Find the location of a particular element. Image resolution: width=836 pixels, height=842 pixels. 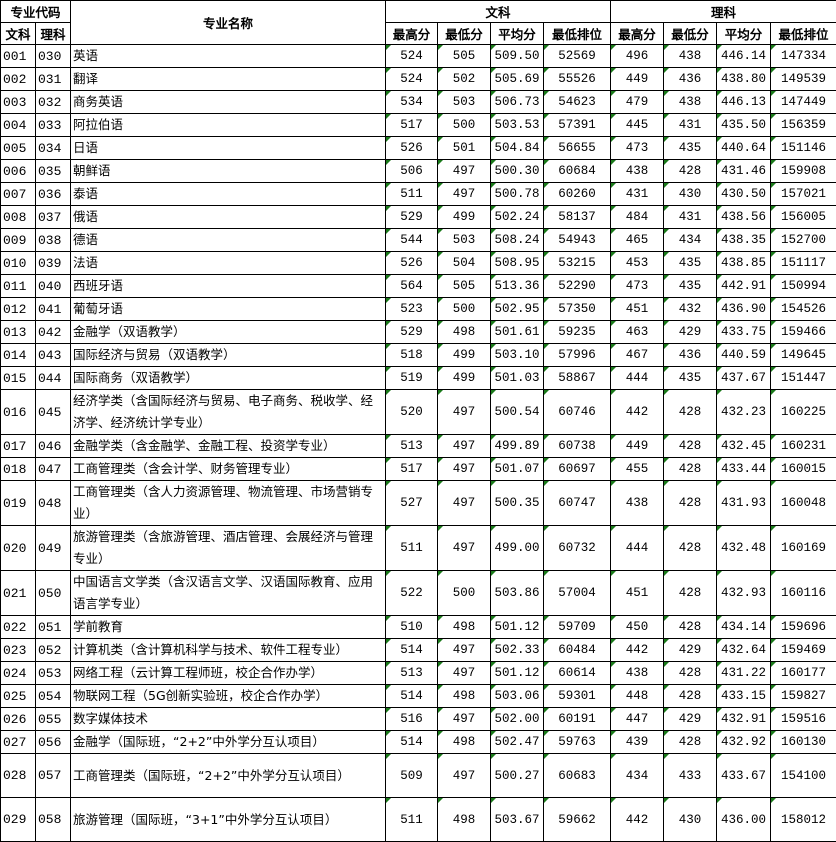

wen-avg-cell: 500.78 is located at coordinates (517, 194).